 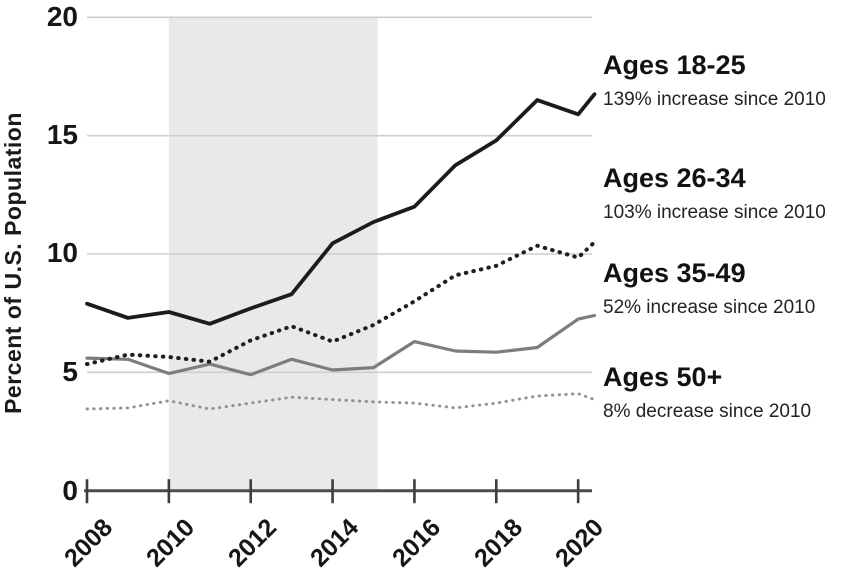 What do you see at coordinates (714, 212) in the screenshot?
I see `legend-subtitle: 103% increase since 2010` at bounding box center [714, 212].